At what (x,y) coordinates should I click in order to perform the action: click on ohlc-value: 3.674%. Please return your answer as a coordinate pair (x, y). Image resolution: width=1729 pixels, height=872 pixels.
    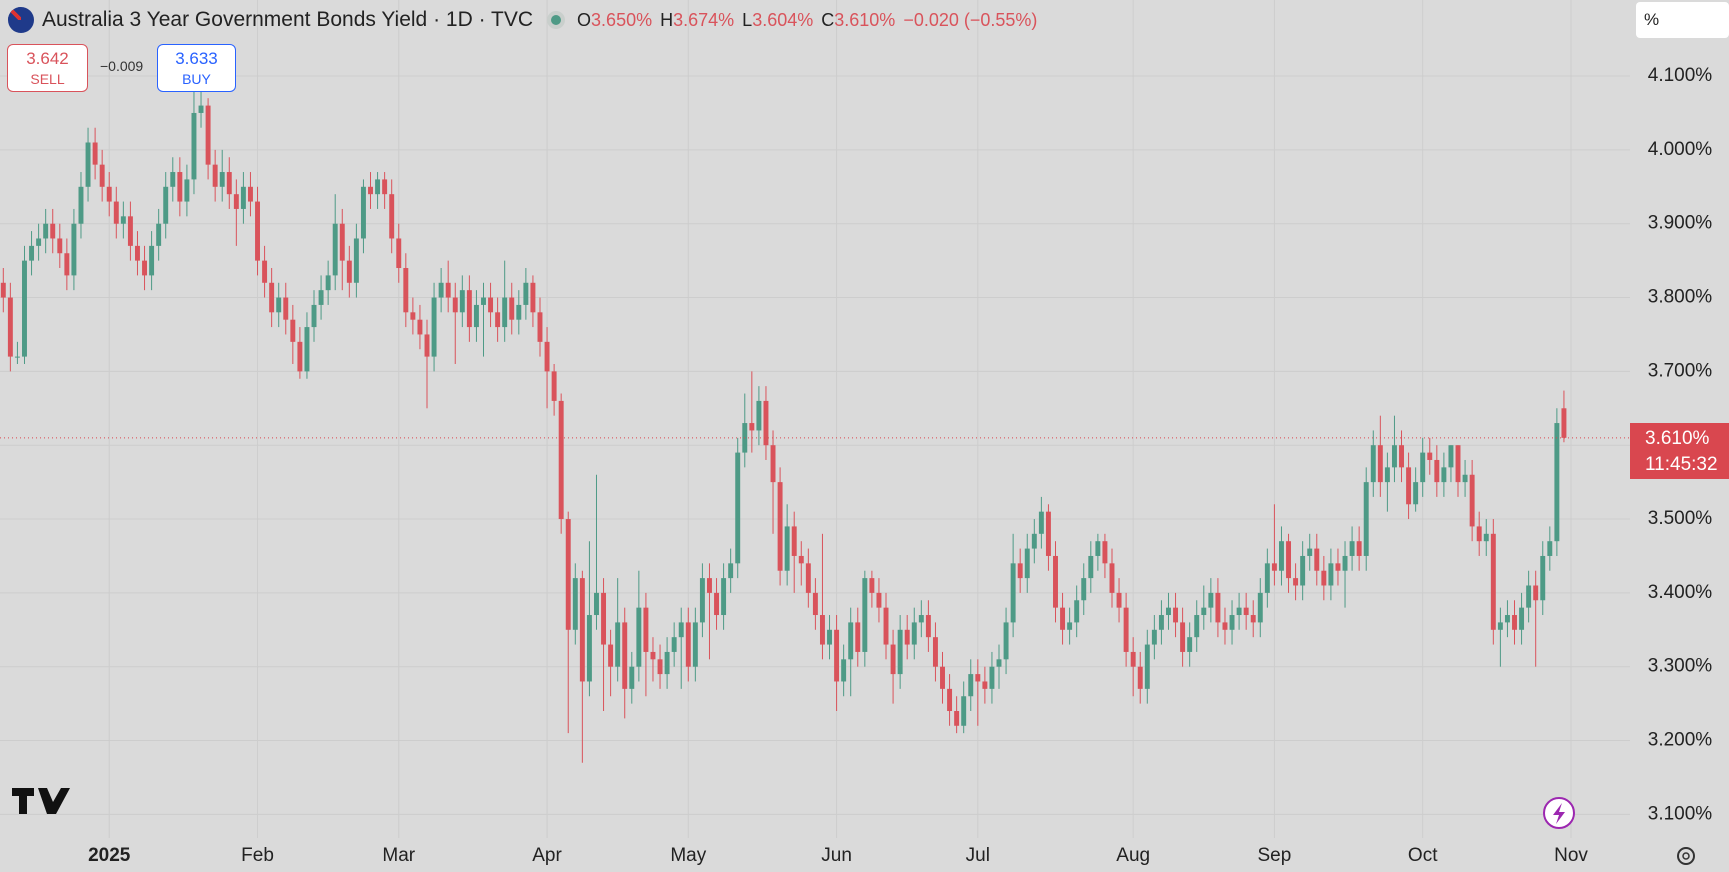
    Looking at the image, I should click on (704, 19).